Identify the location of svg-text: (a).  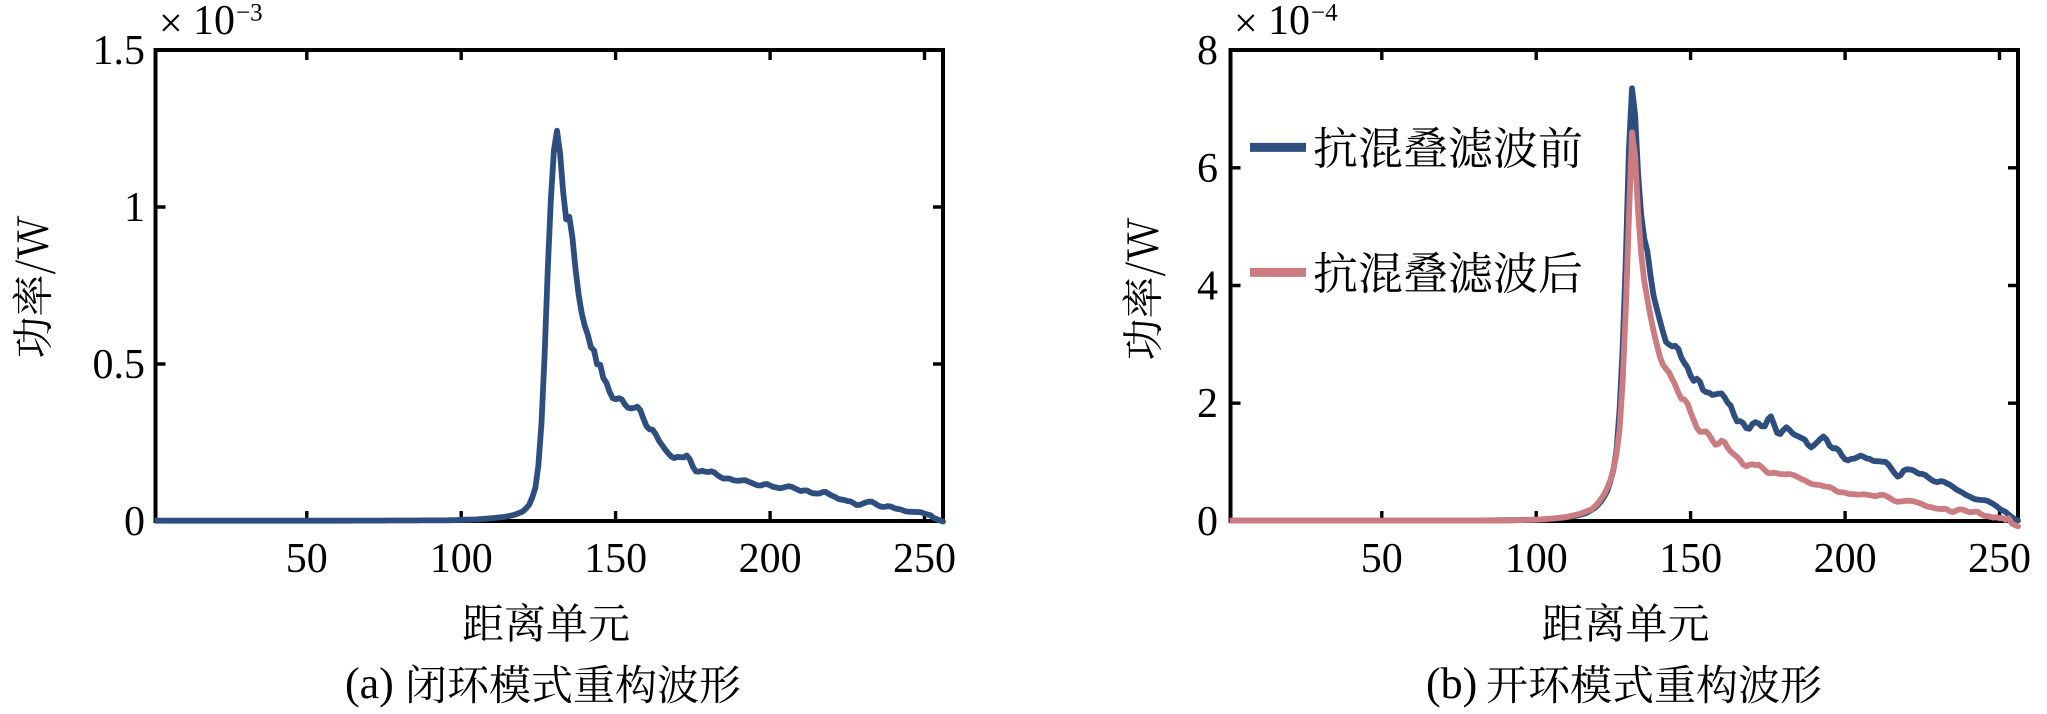
(369, 683).